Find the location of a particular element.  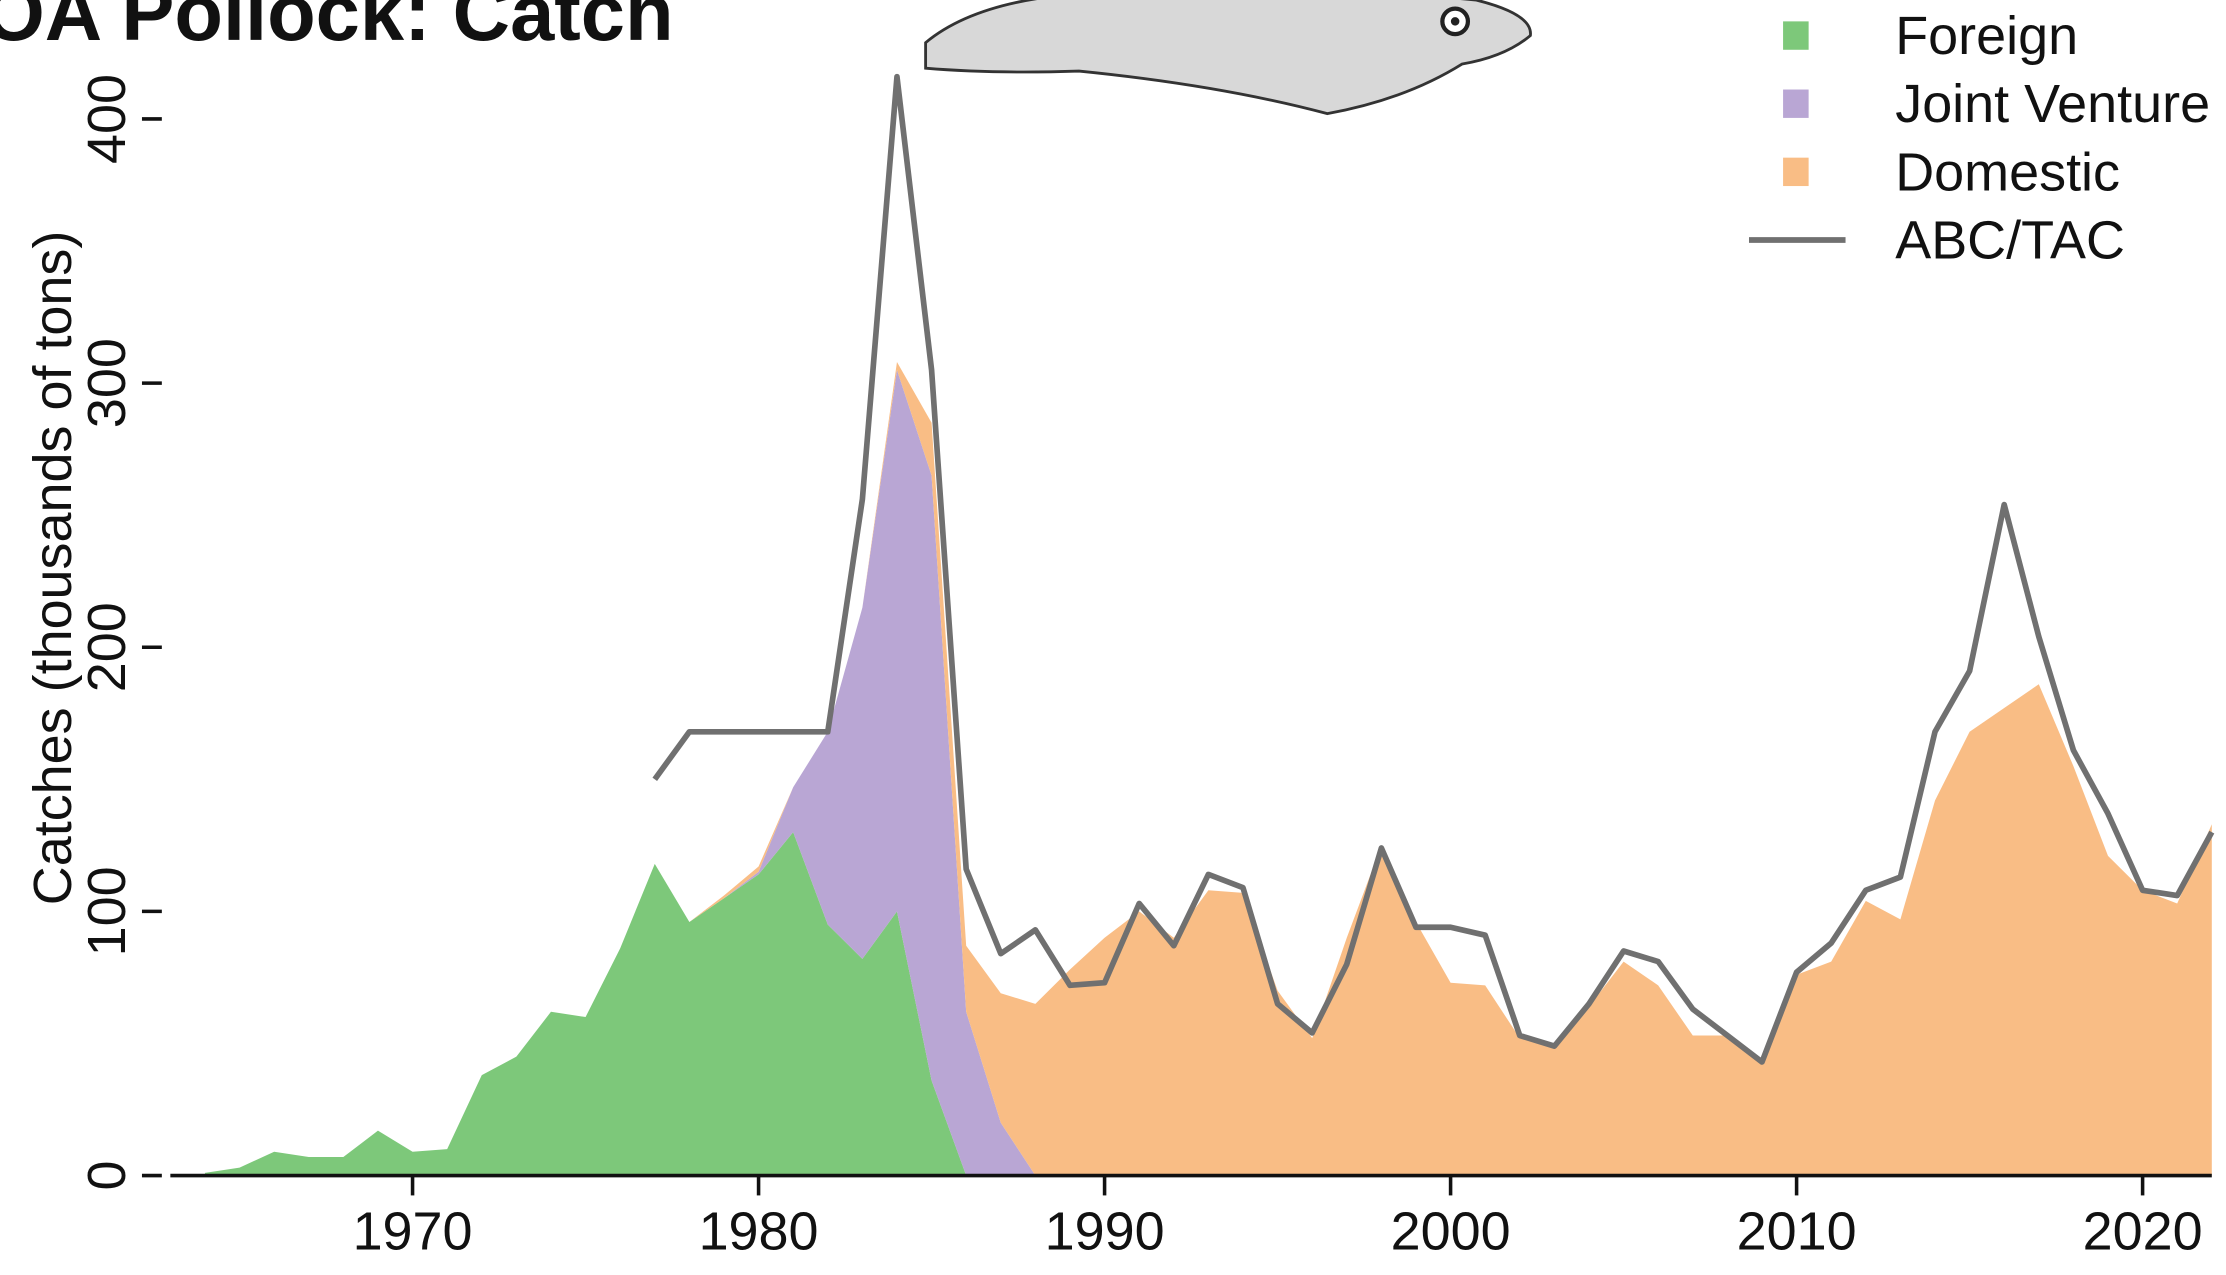

x-tick-label: 2000 is located at coordinates (1451, 1231).